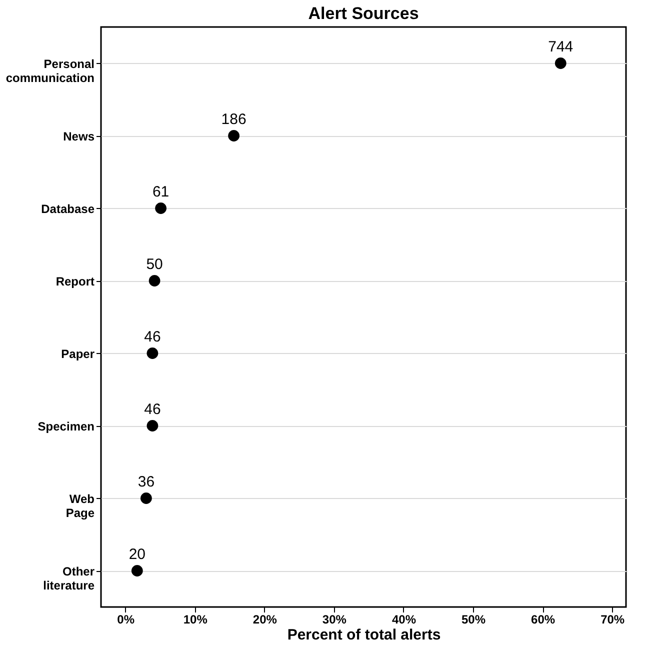  What do you see at coordinates (265, 619) in the screenshot?
I see `x-tick-label: 20%` at bounding box center [265, 619].